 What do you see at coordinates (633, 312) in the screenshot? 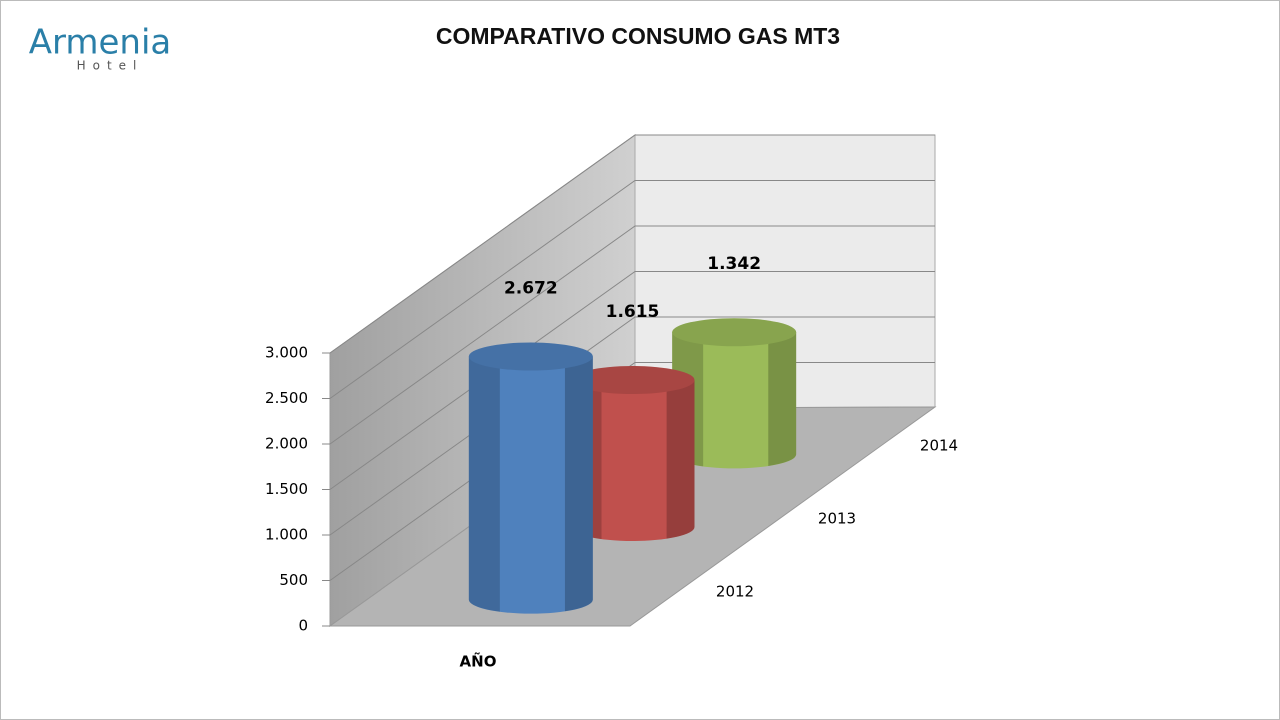
I see `value-label: 1.615` at bounding box center [633, 312].